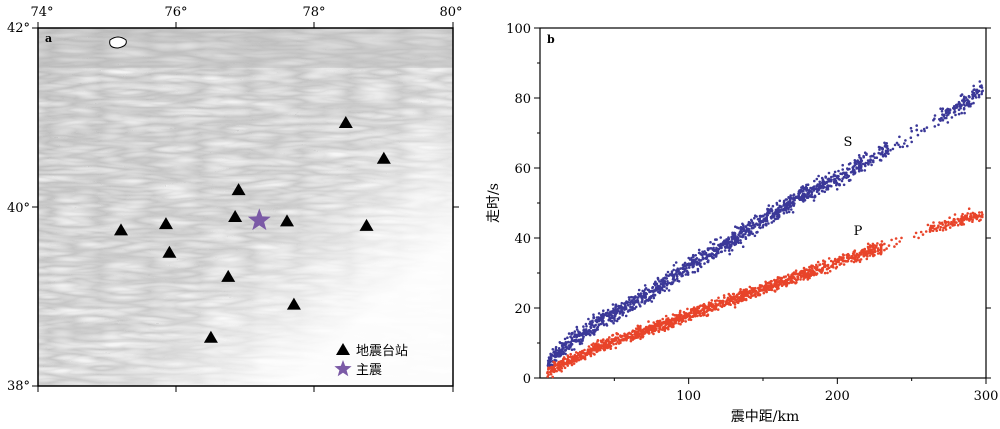 The image size is (1000, 429). I want to click on lon-tick-label: 74°, so click(41, 12).